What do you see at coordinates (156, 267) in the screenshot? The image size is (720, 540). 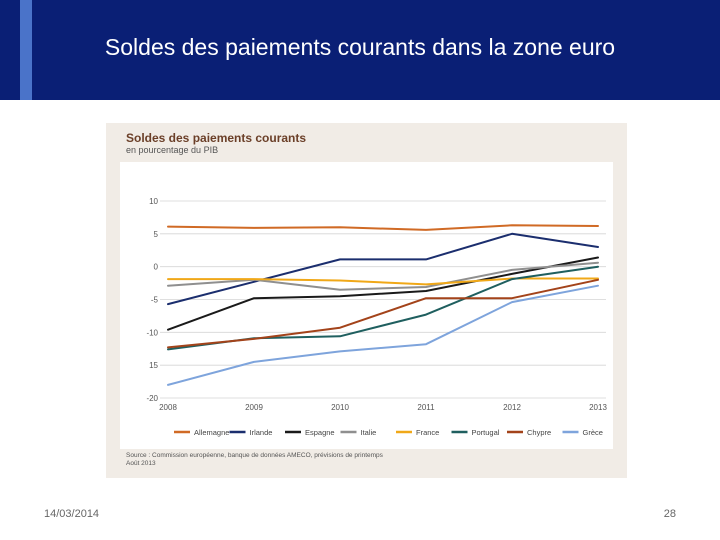 I see `y-tick-label: 0` at bounding box center [156, 267].